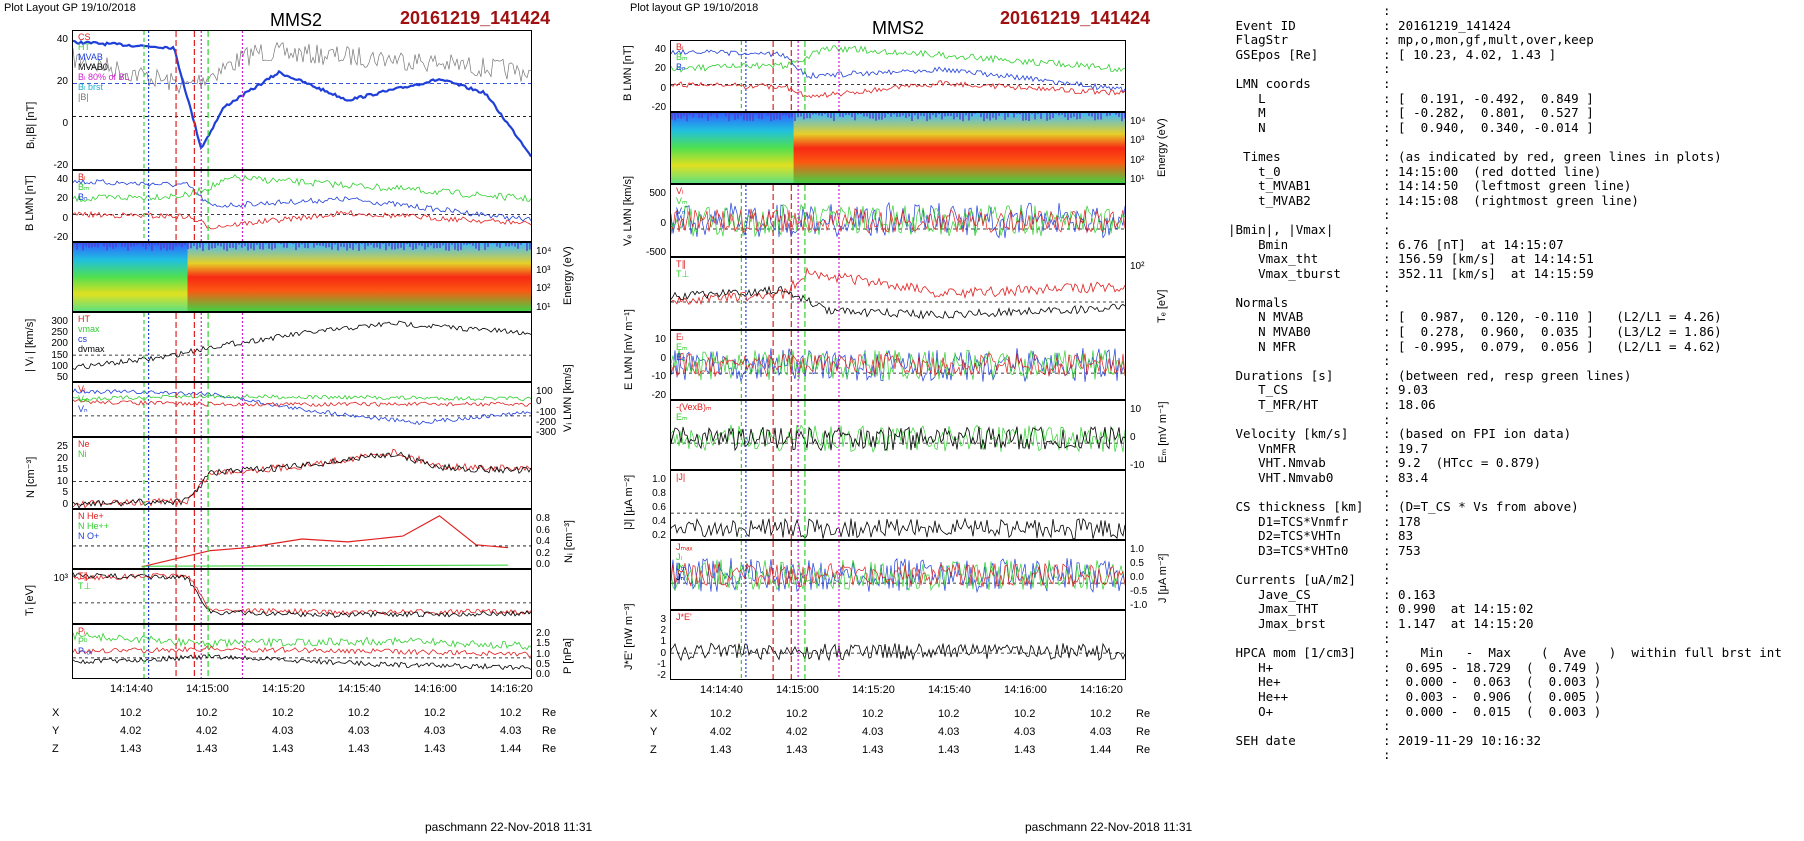 The height and width of the screenshot is (841, 1804). I want to click on info-key: D2=TCS*VHTn, so click(1284, 536).